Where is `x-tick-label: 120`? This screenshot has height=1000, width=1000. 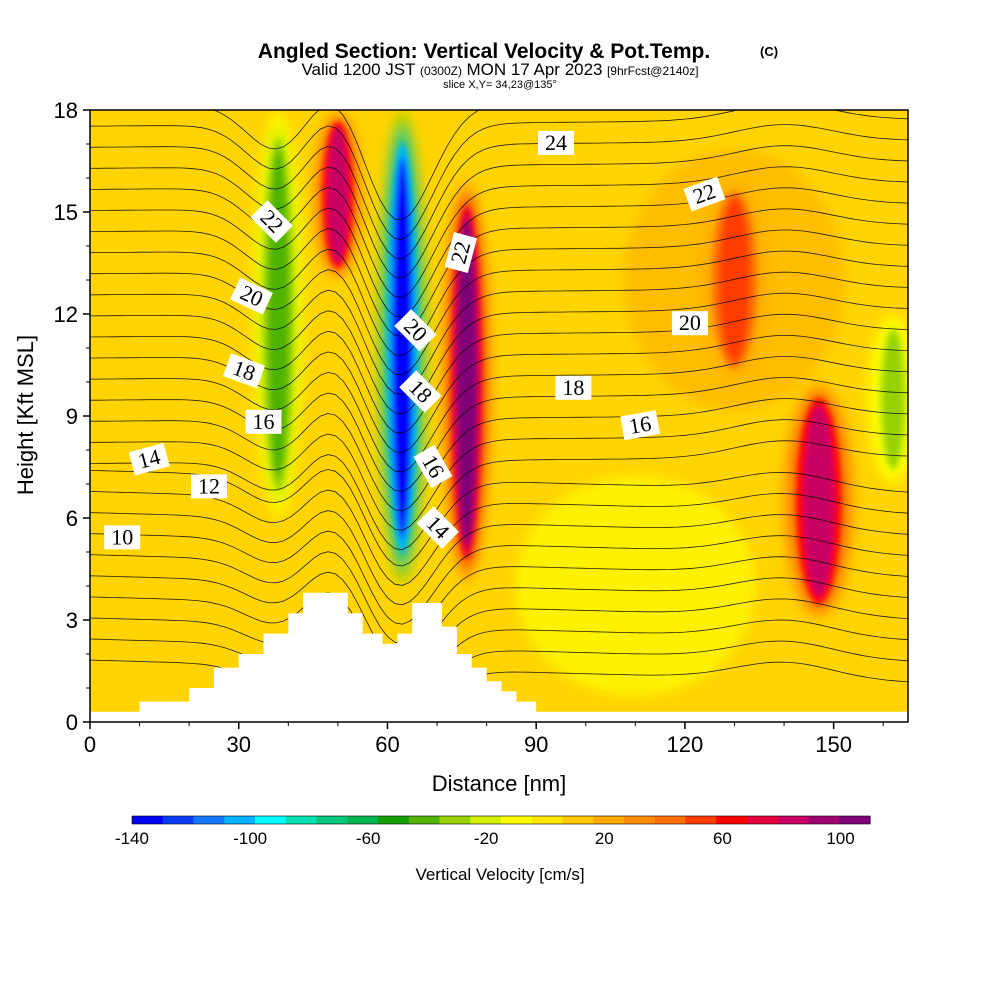 x-tick-label: 120 is located at coordinates (685, 744).